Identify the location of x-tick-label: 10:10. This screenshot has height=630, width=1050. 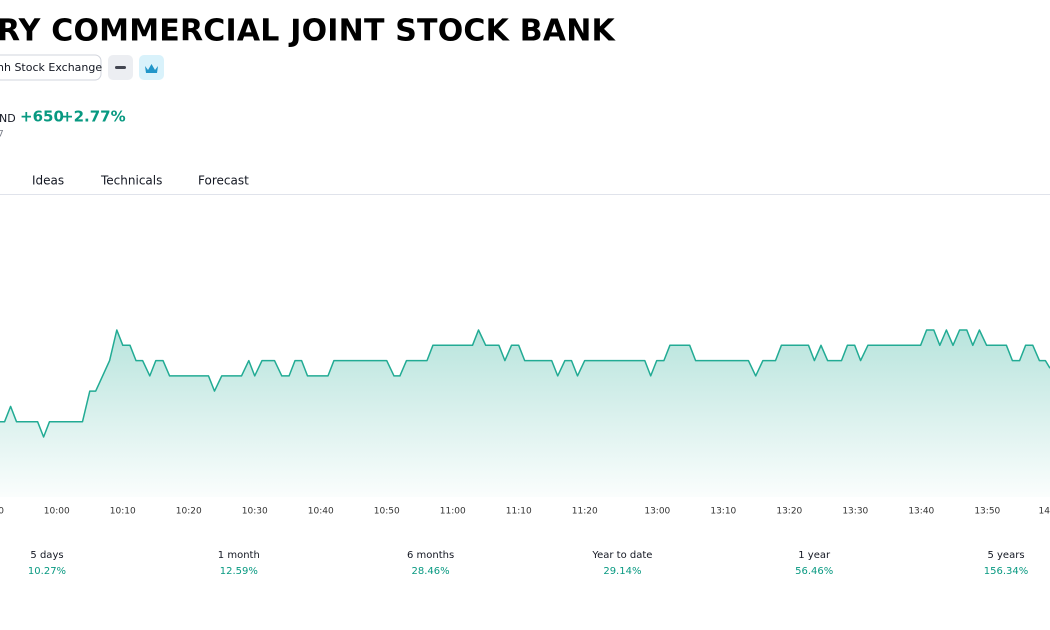
(123, 512).